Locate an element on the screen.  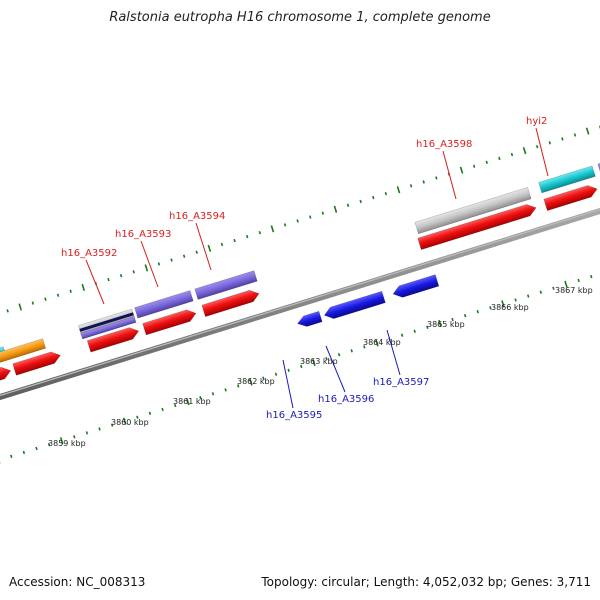
gene-bar-gray is located at coordinates (473, 211).